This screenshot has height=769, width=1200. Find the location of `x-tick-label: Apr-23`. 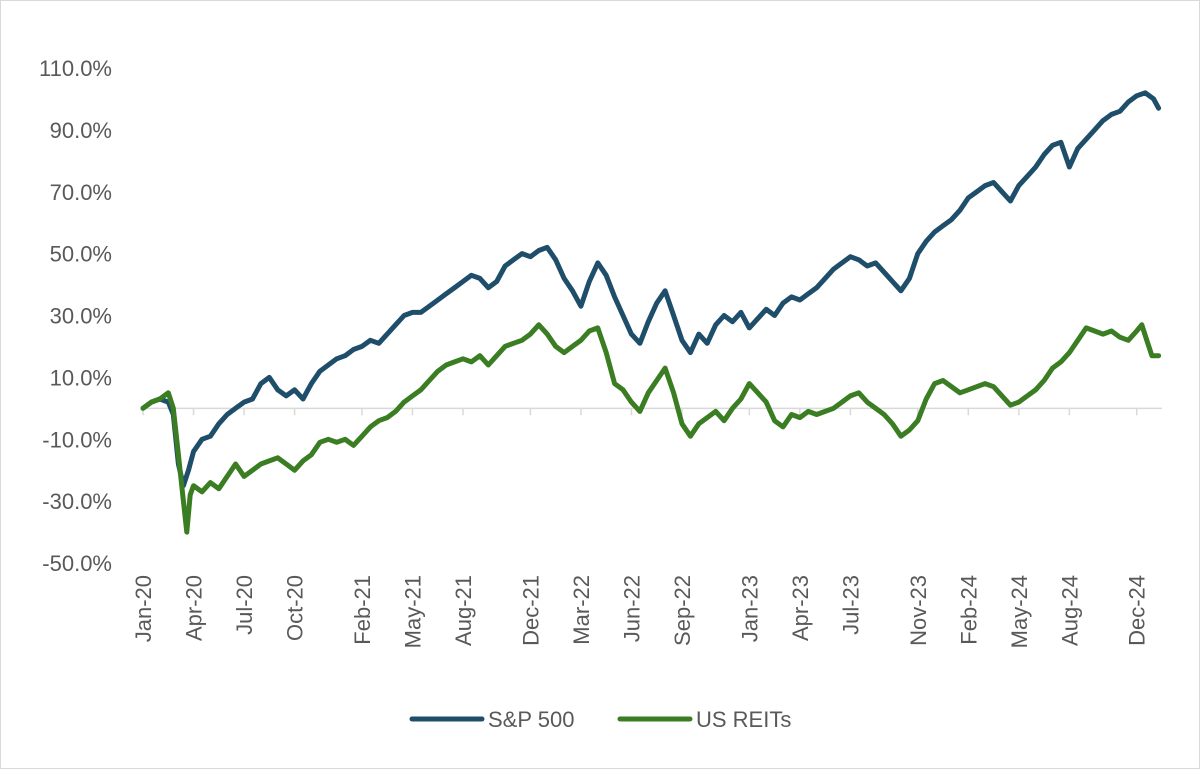

x-tick-label: Apr-23 is located at coordinates (800, 608).